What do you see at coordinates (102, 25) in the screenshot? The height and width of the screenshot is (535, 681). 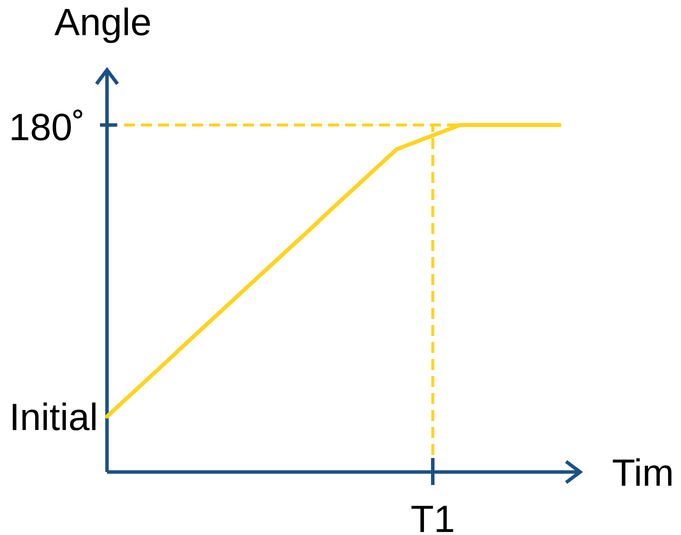 I see `y-axis-title: Angle` at bounding box center [102, 25].